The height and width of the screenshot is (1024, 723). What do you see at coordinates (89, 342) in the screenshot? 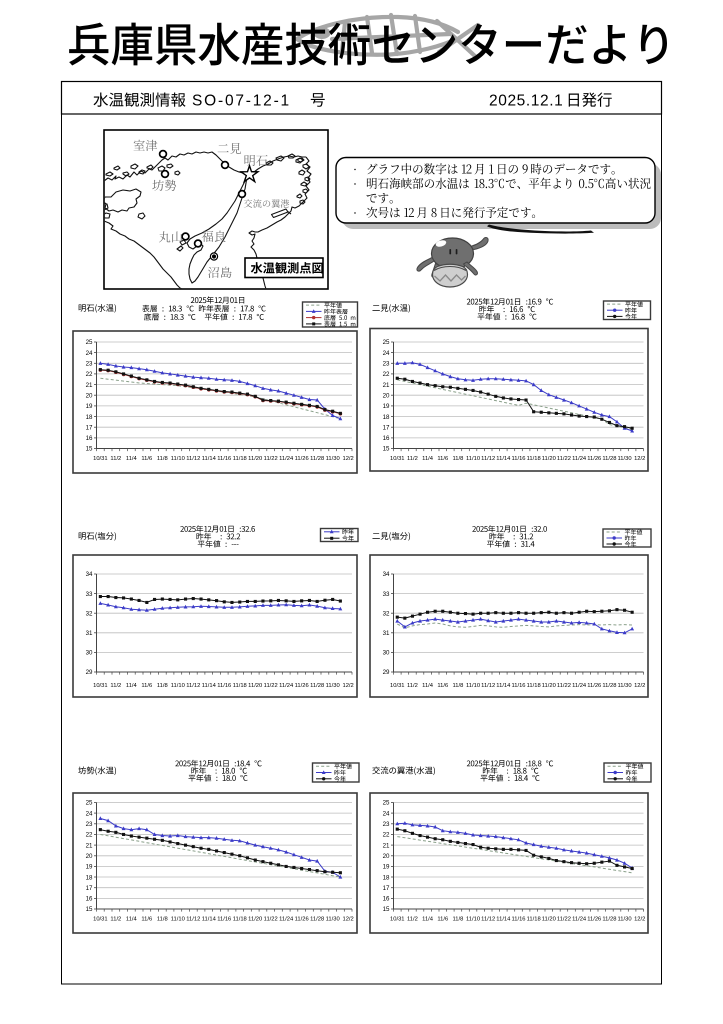
I see `svg-text: 25` at bounding box center [89, 342].